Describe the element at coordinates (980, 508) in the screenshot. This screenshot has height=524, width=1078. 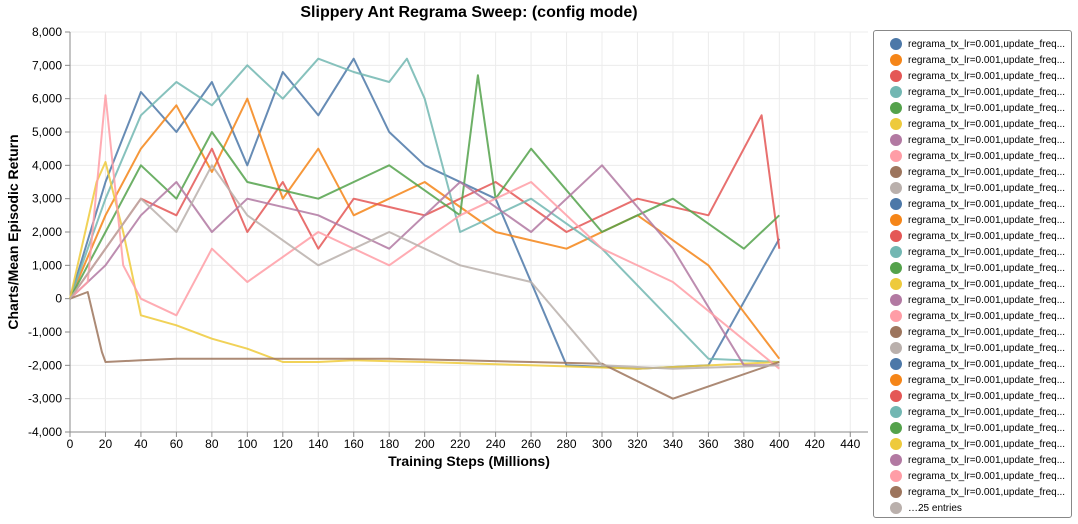
I see `legend-item: …25 entries` at that location.